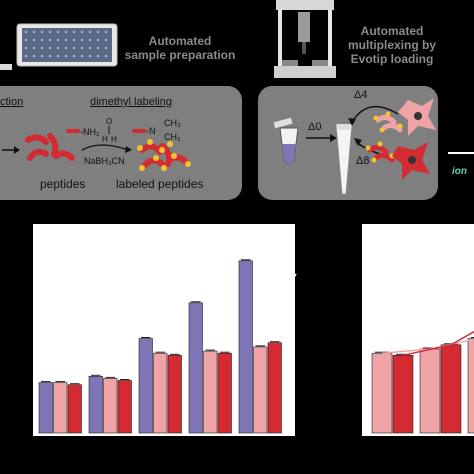  Describe the element at coordinates (411, 161) in the screenshot. I see `cell-icon-dark` at that location.